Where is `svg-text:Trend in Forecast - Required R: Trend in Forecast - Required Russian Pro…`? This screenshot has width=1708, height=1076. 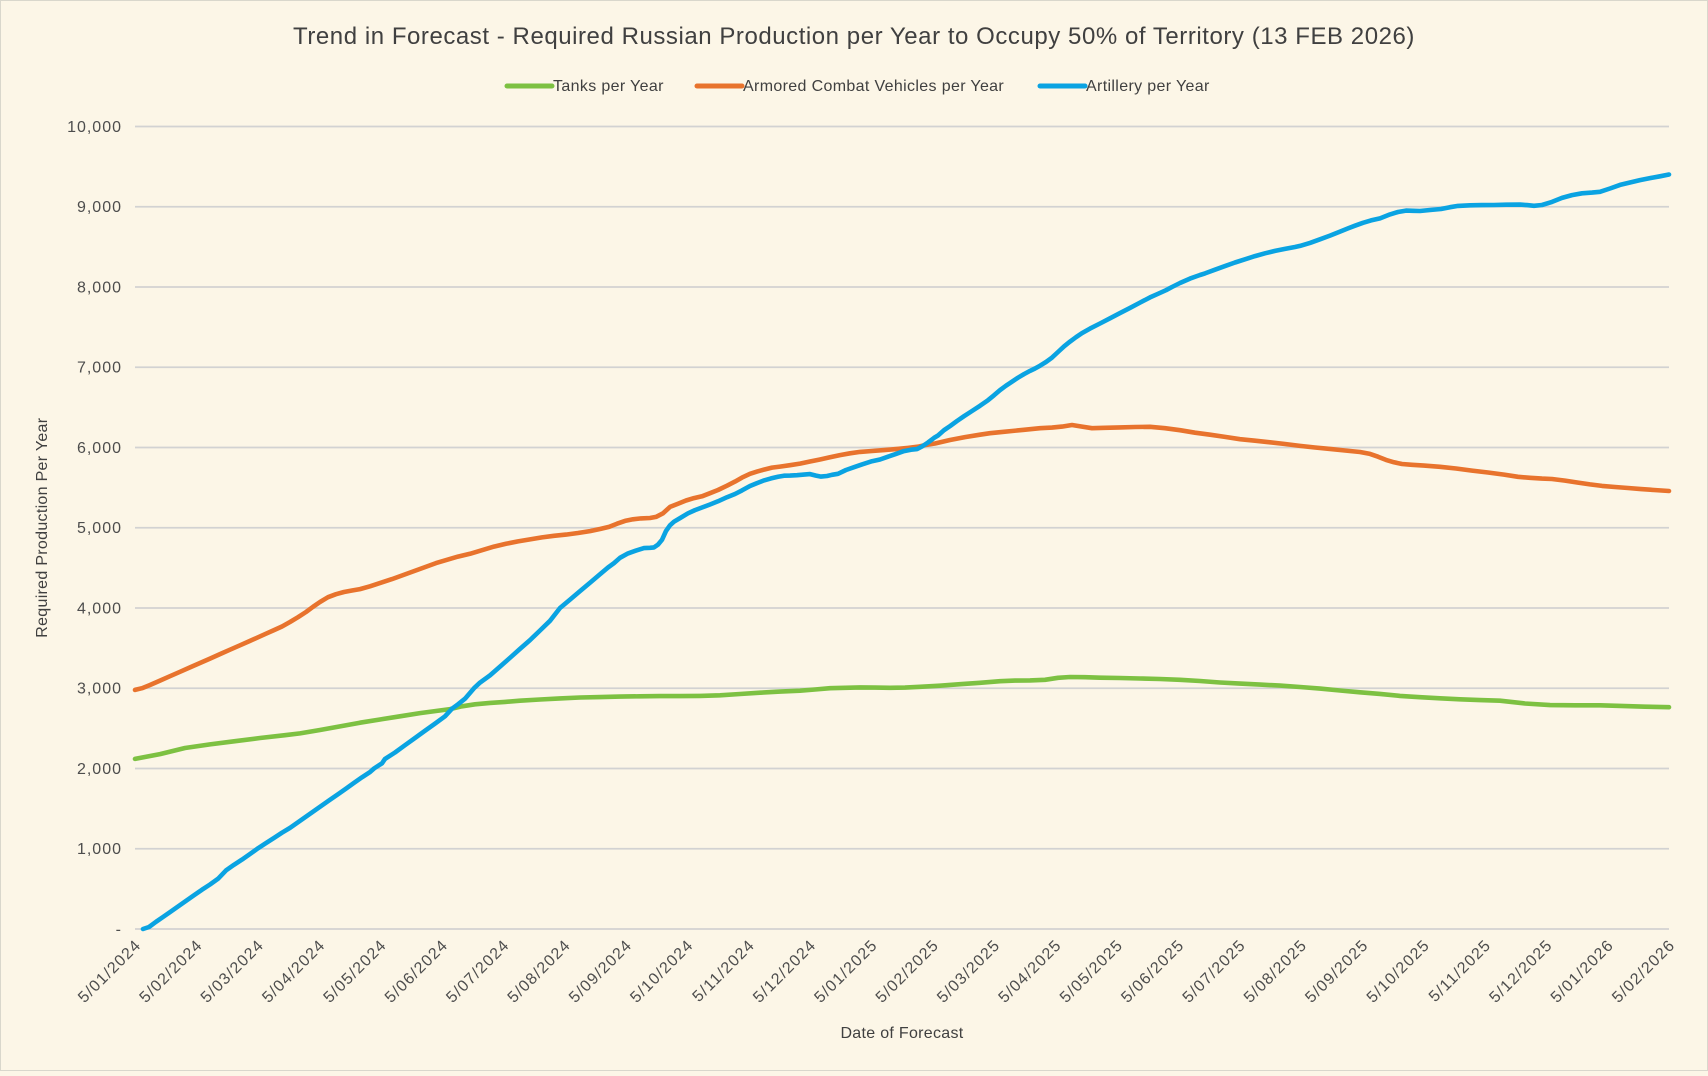
svg-text:Trend in Forecast - Required R: Trend in Forecast - Required Russian Pro… is located at coordinates (854, 36).